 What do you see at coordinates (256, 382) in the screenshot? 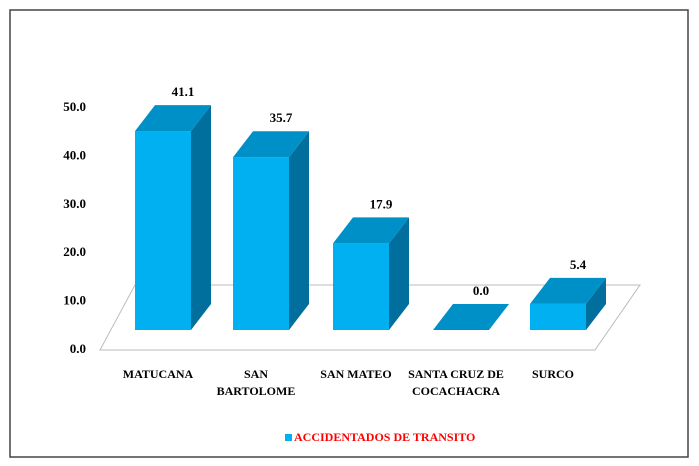
I see `x-tick-label: SAN BARTOLOME` at bounding box center [256, 382].